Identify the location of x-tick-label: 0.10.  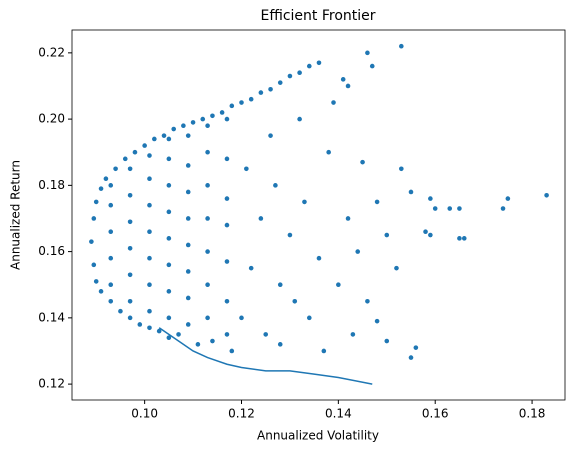
(144, 414).